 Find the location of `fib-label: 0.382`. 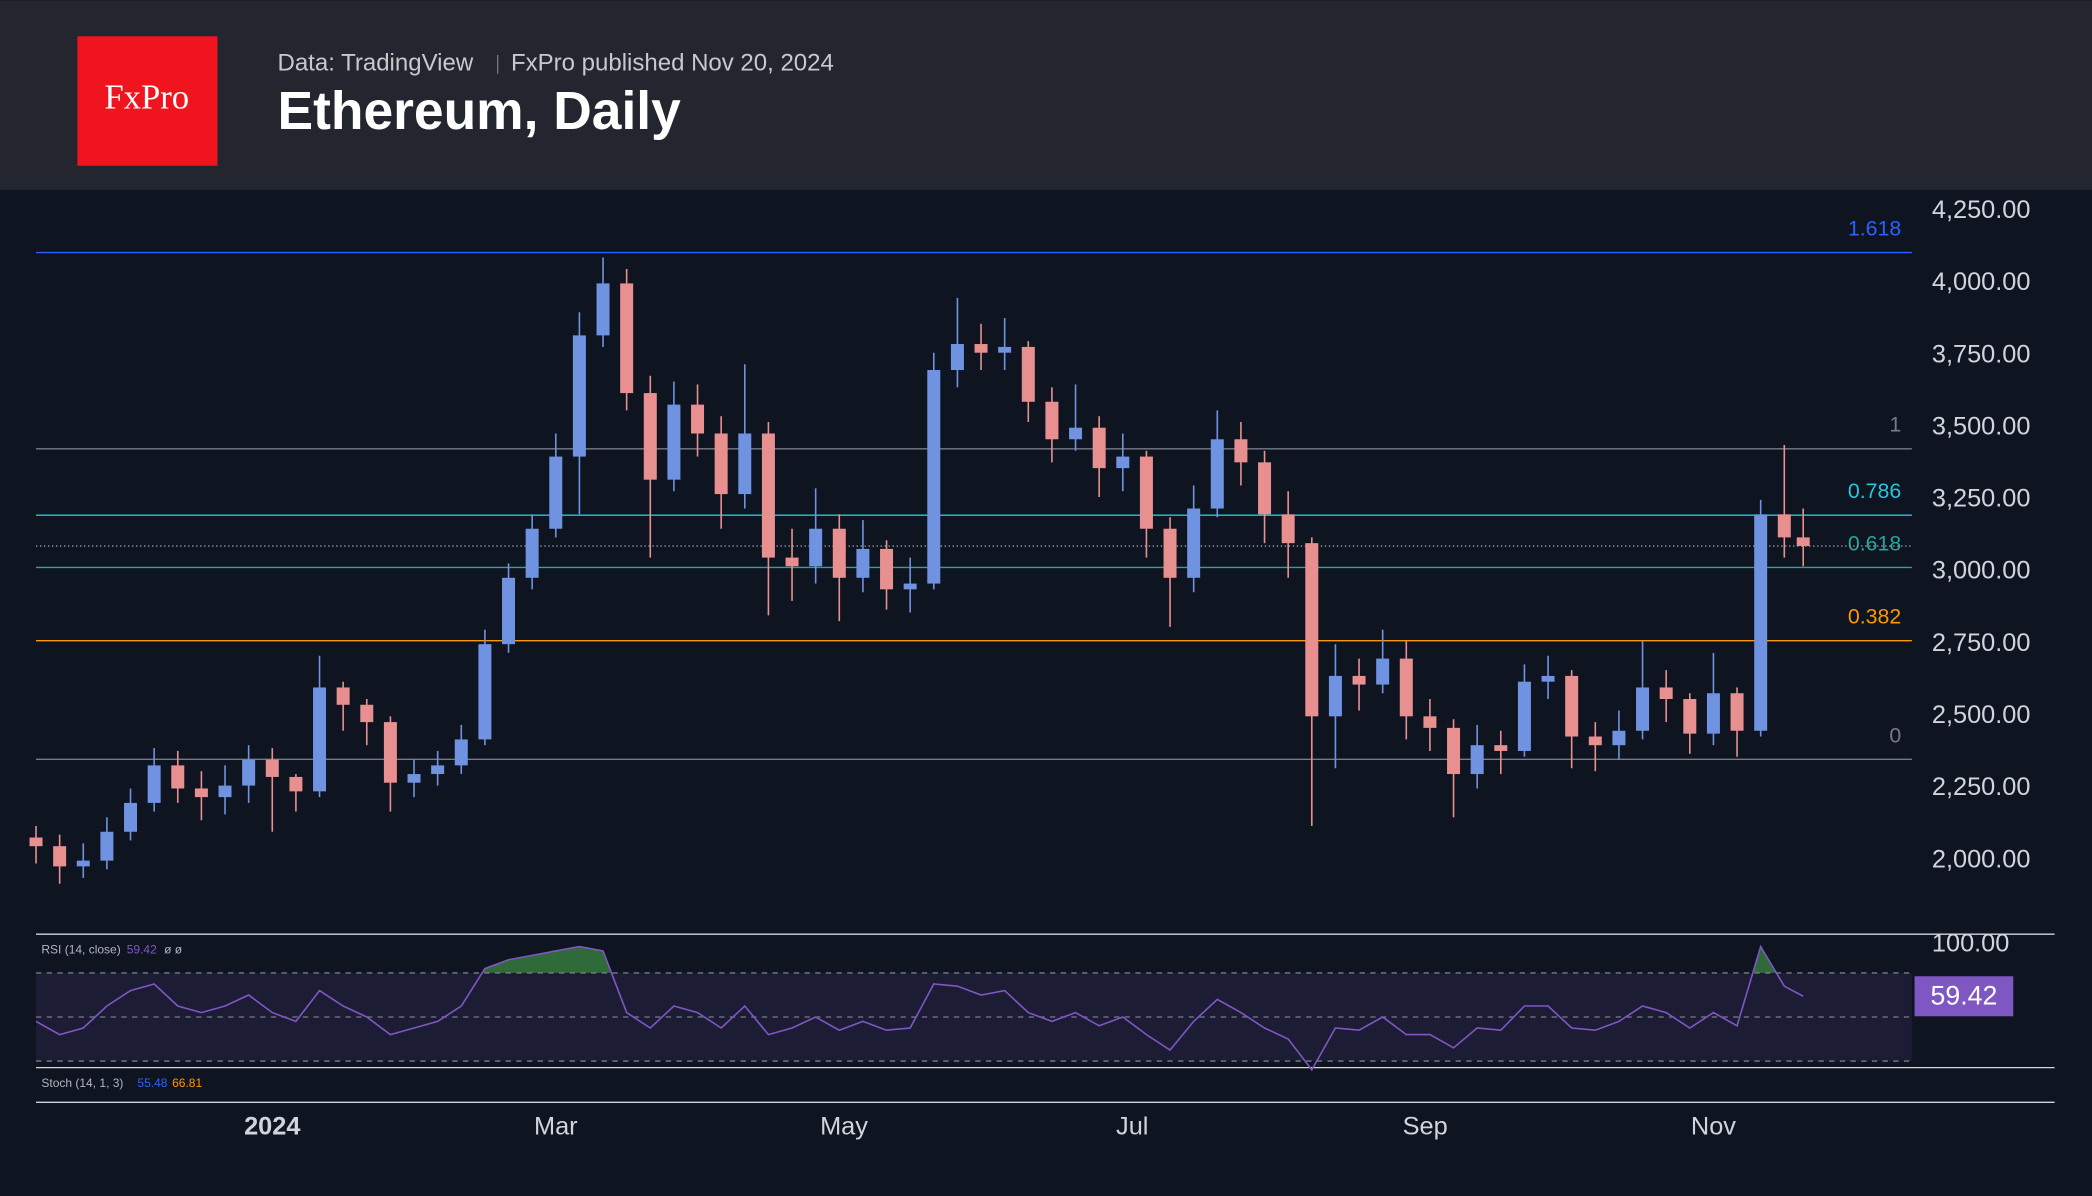

fib-label: 0.382 is located at coordinates (1874, 617).